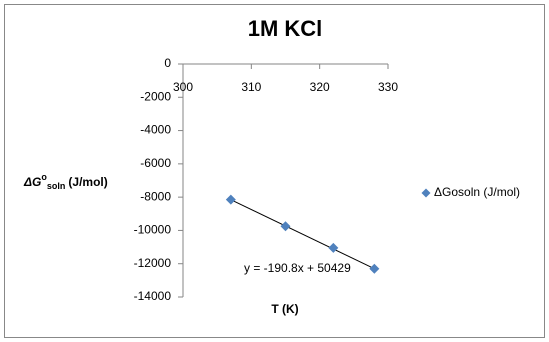 The width and height of the screenshot is (549, 342). What do you see at coordinates (297, 268) in the screenshot?
I see `trendline-label: y = -190.8x + 50429` at bounding box center [297, 268].